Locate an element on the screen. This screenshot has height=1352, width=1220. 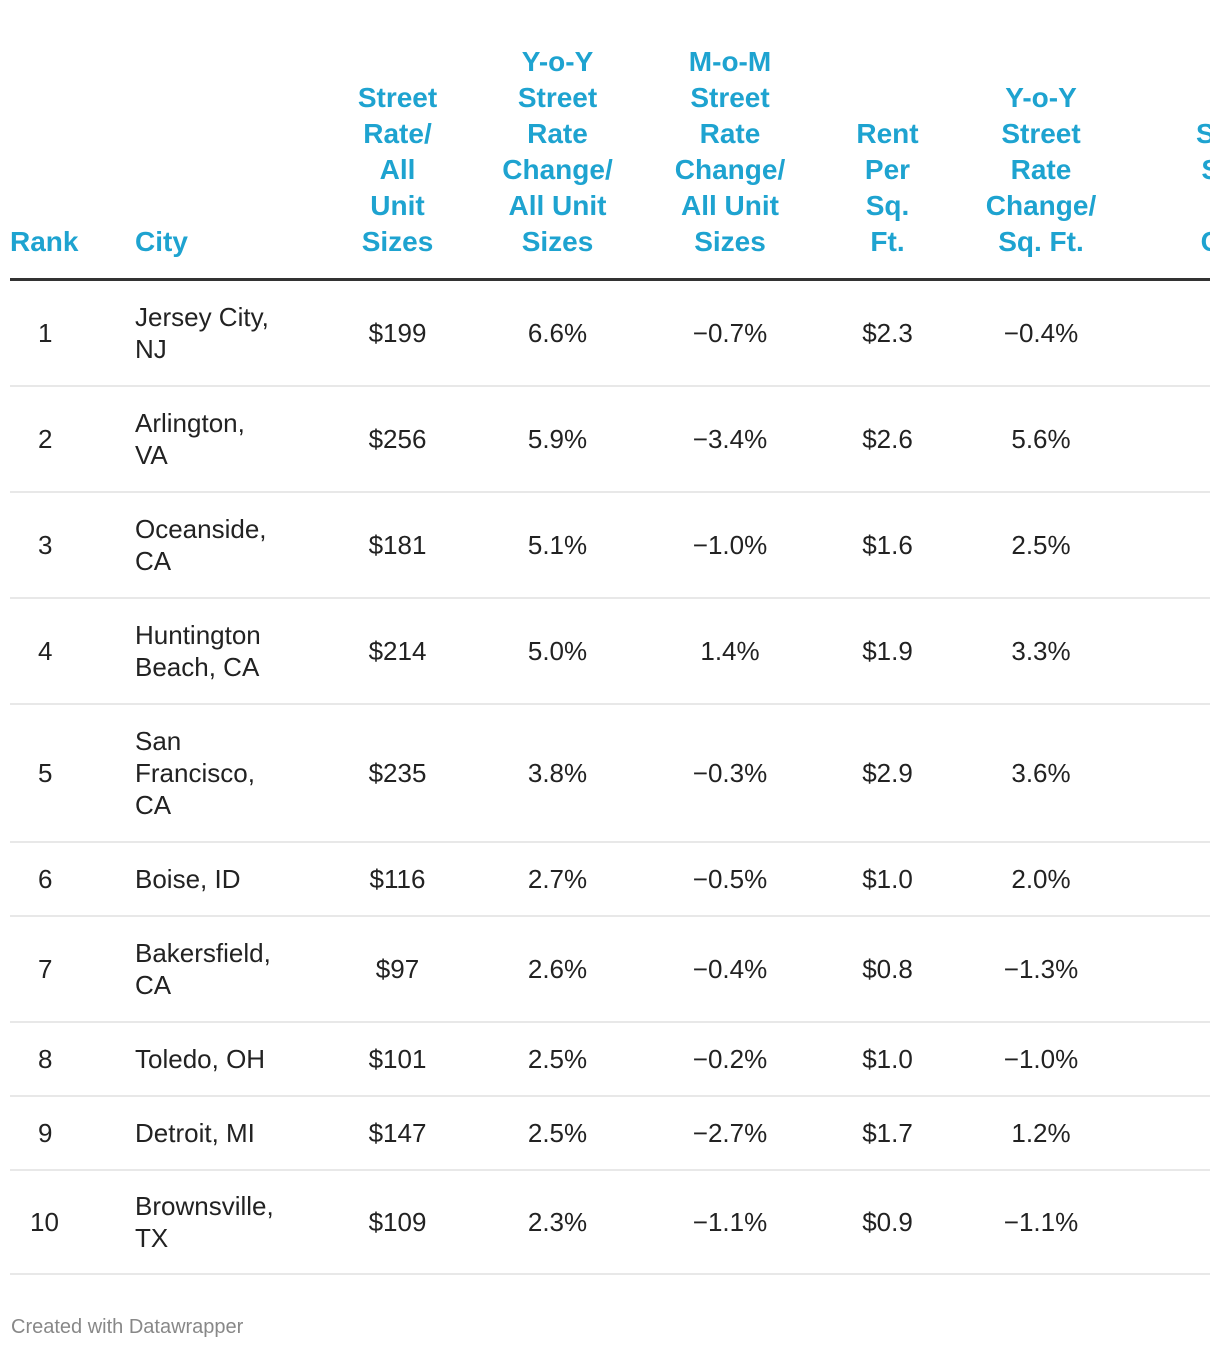
cell-yoy-sqft: −1.0% is located at coordinates (1041, 1059).